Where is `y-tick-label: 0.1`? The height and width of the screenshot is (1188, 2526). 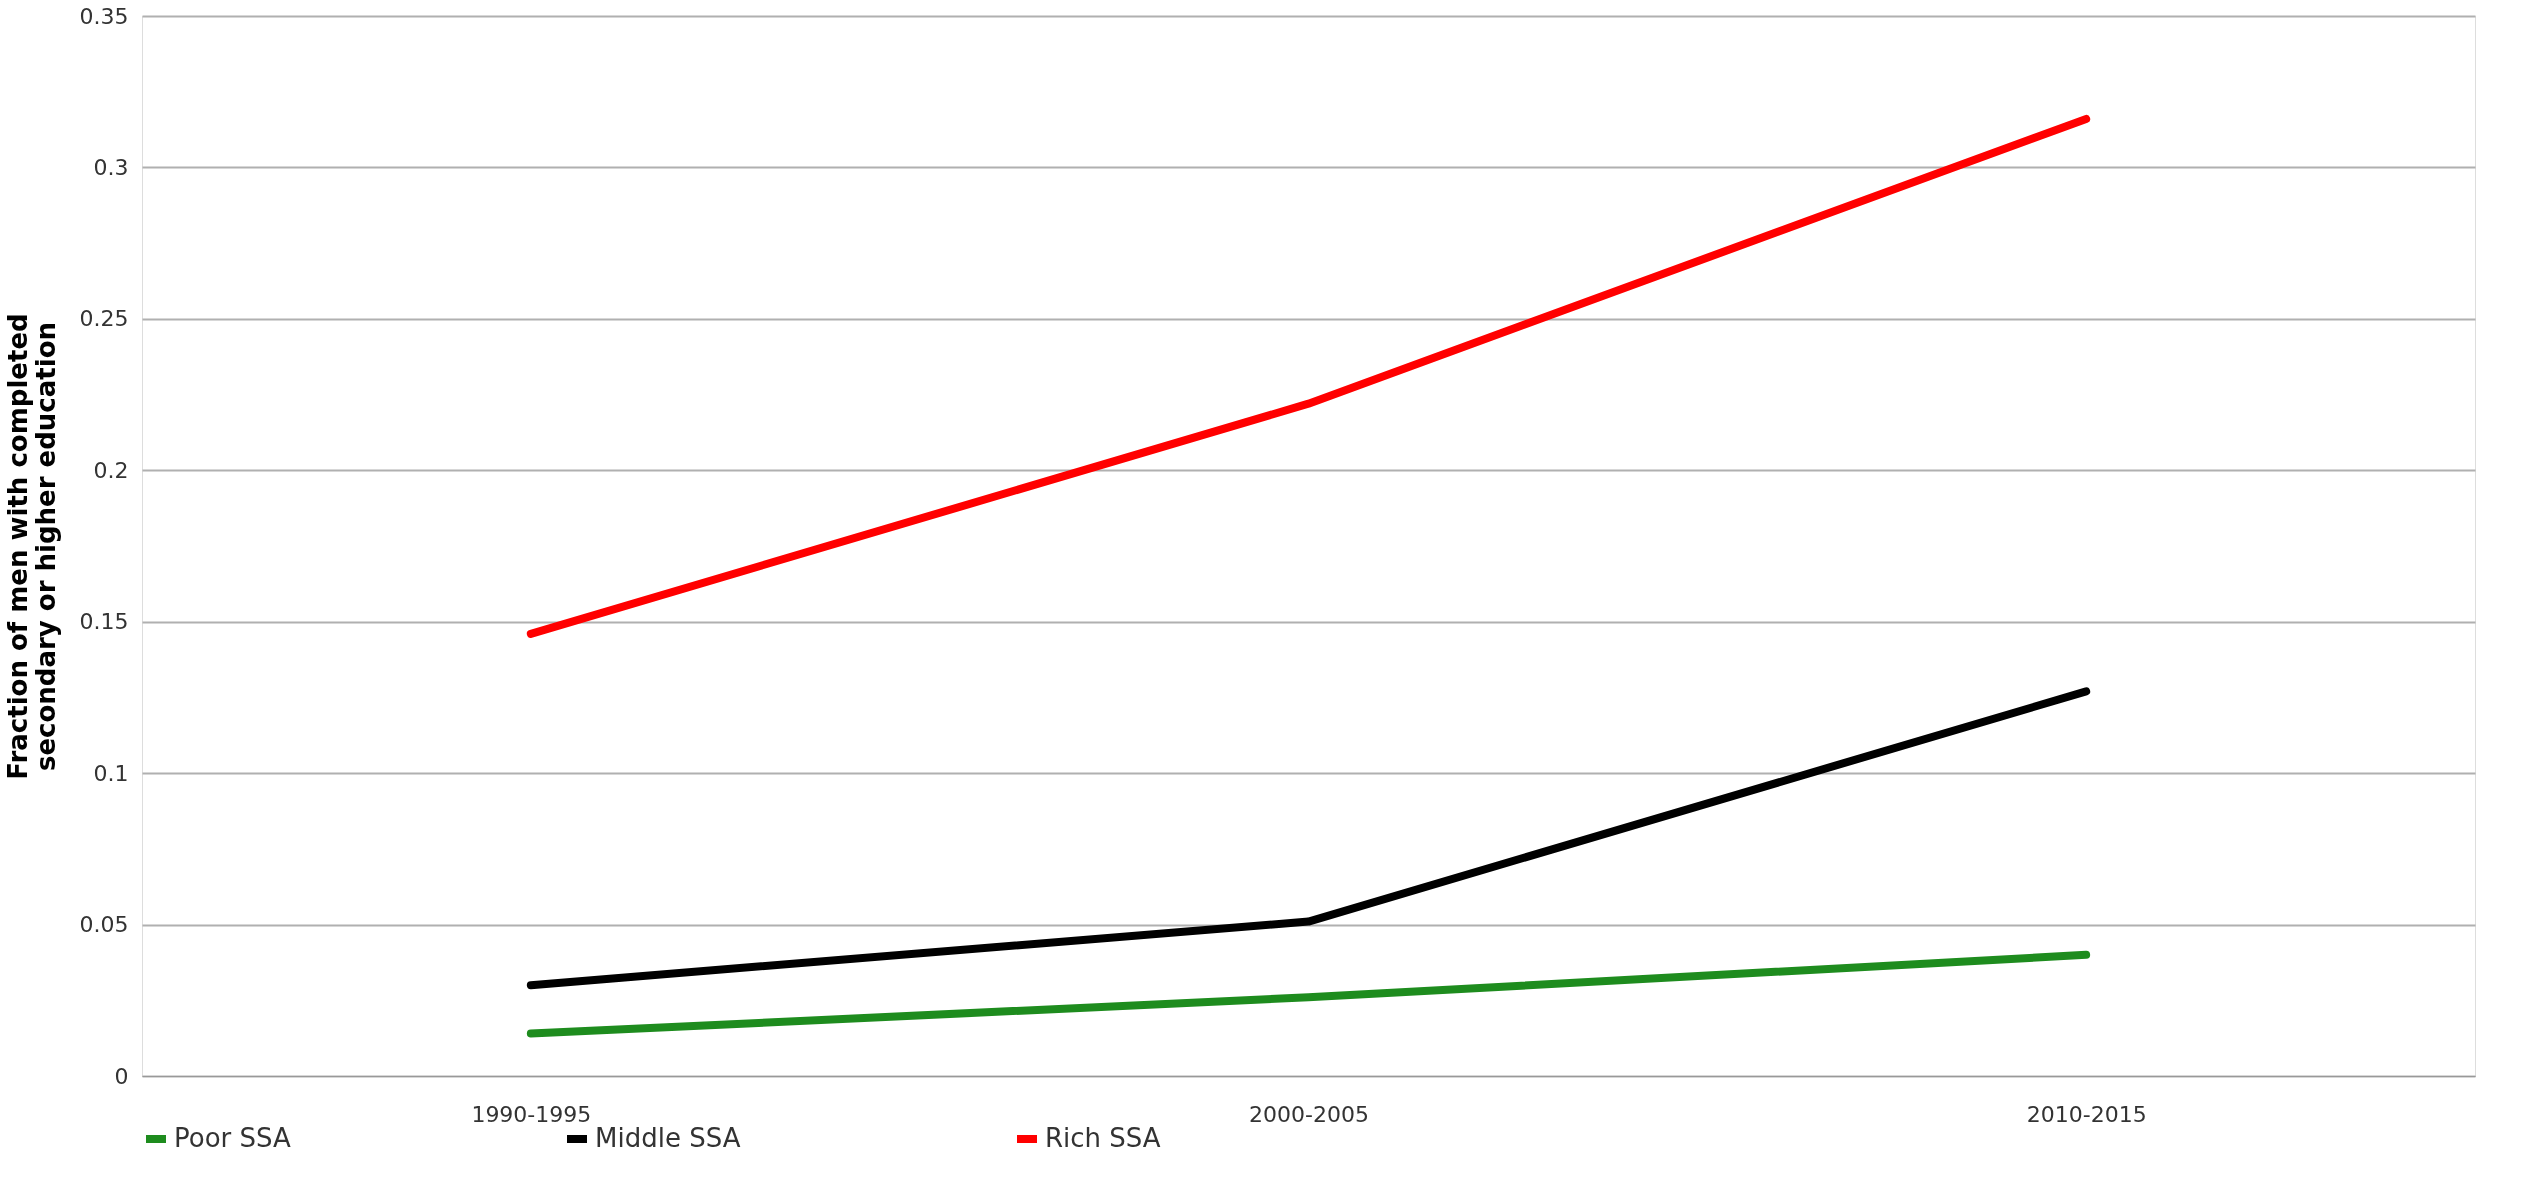
y-tick-label: 0.1 is located at coordinates (111, 773).